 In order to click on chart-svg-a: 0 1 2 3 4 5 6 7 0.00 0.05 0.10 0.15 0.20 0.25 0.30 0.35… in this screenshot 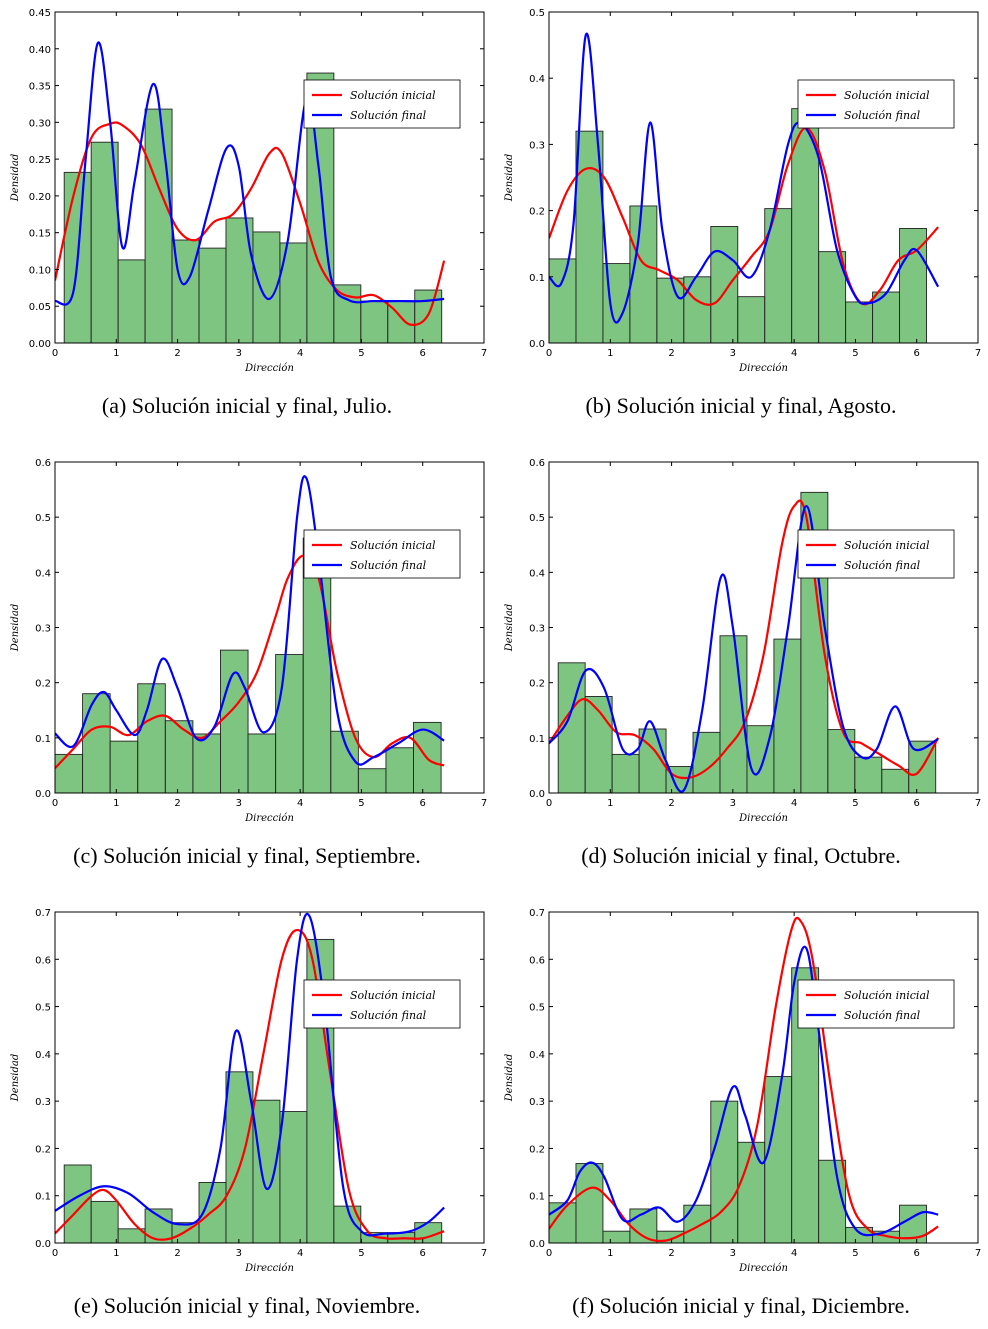, I will do `click(248, 191)`.